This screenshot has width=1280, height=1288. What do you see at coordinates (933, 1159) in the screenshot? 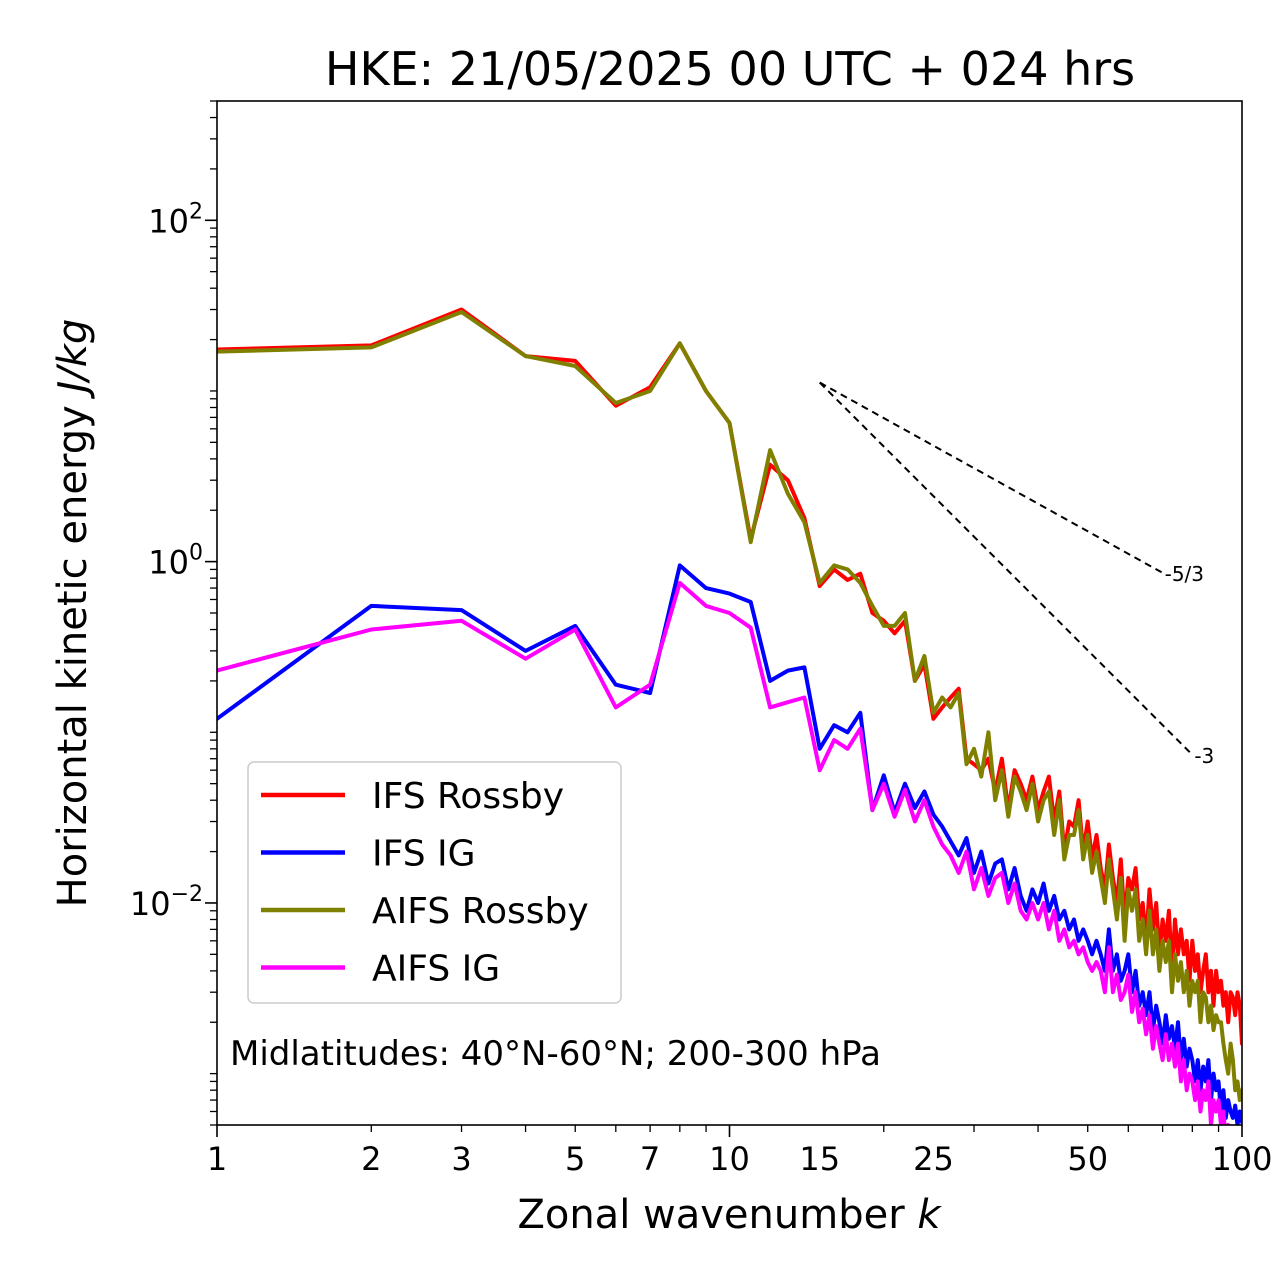
I see `x-tick-label: 25` at bounding box center [933, 1159].